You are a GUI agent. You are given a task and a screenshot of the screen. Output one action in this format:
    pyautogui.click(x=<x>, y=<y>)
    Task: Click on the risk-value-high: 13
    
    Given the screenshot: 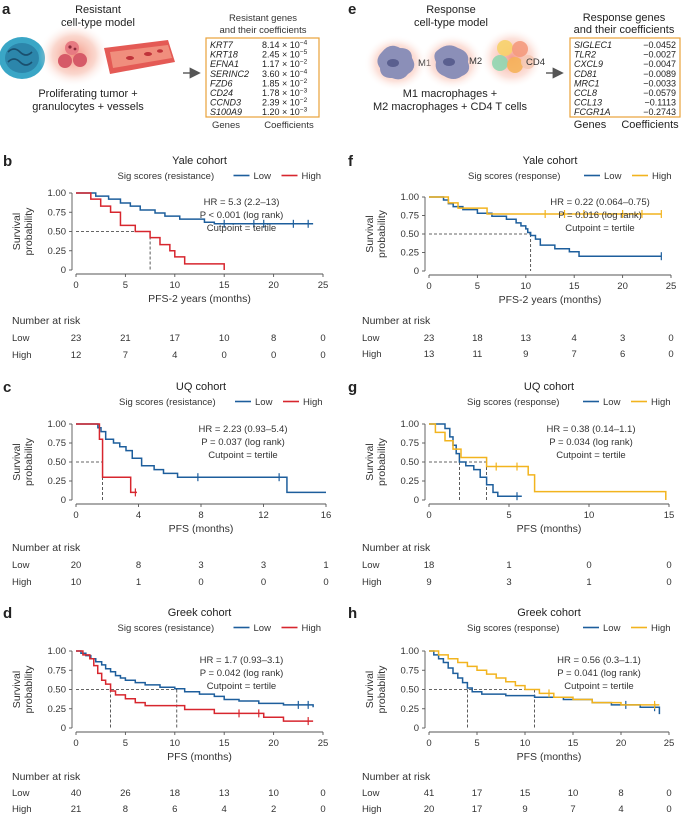 What is the action you would take?
    pyautogui.click(x=429, y=354)
    